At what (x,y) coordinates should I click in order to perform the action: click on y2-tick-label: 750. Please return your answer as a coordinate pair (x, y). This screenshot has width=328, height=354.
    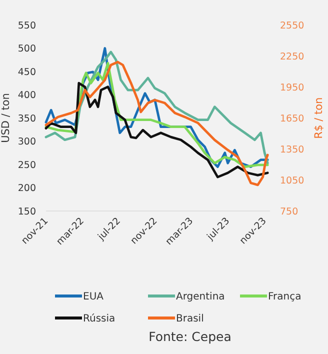
    Looking at the image, I should click on (289, 212).